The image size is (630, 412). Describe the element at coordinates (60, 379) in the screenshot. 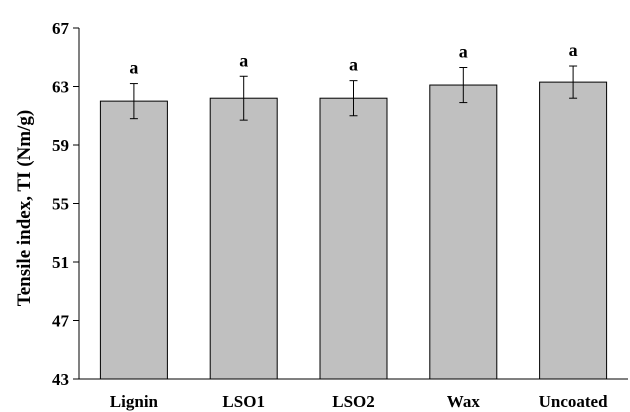

I see `y-tick-label: 43` at that location.